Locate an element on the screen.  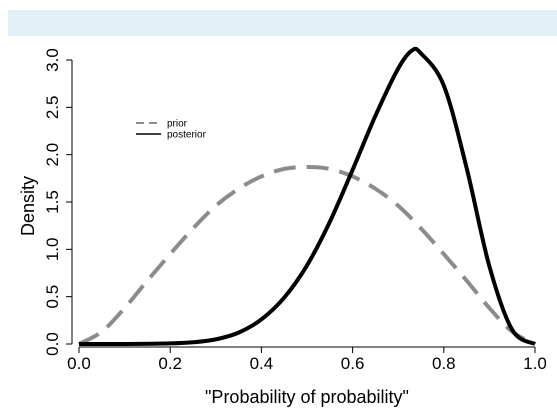
y-tick-label: 0.0 is located at coordinates (52, 344).